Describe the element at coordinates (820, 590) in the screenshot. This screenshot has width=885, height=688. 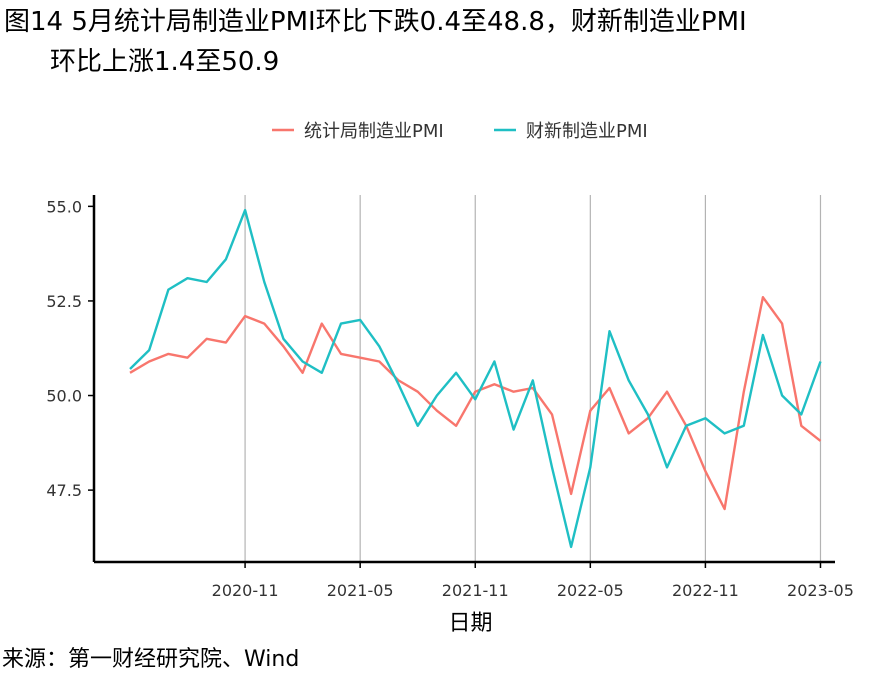
I see `x-tick-label: 2023-05` at that location.